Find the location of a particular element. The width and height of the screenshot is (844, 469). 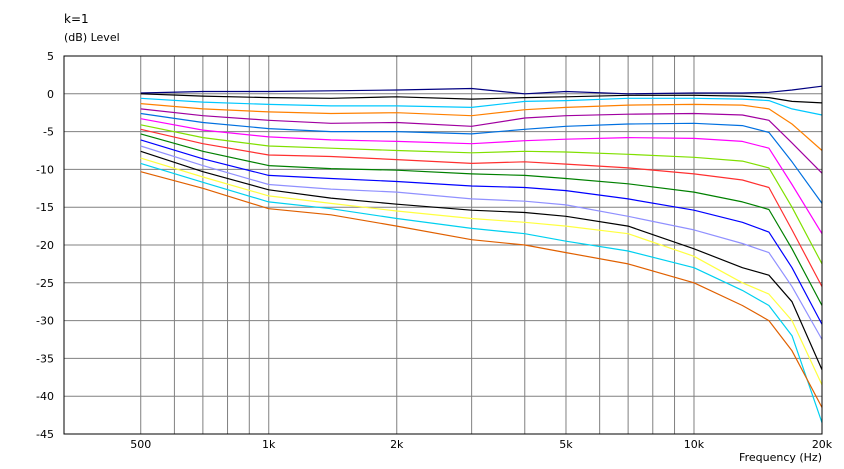

chart-title: k=1 is located at coordinates (76, 19).